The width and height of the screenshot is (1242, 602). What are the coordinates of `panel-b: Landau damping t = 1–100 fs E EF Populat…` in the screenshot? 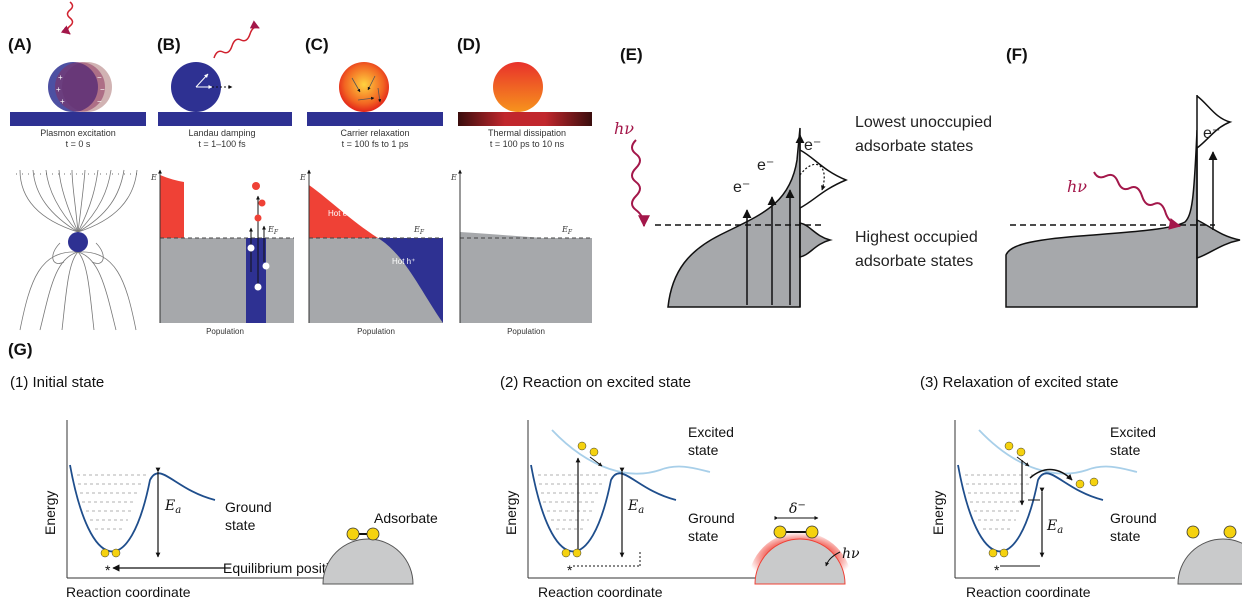 It's located at (222, 178).